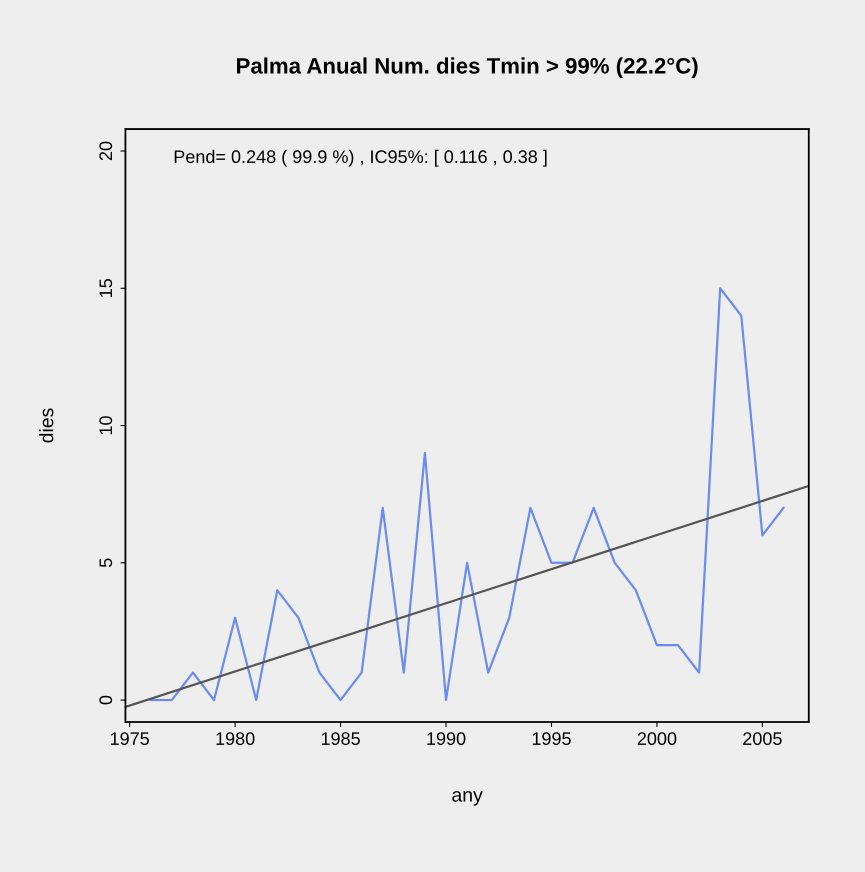 This screenshot has width=865, height=872. What do you see at coordinates (105, 425) in the screenshot?
I see `y-tick-label: 10` at bounding box center [105, 425].